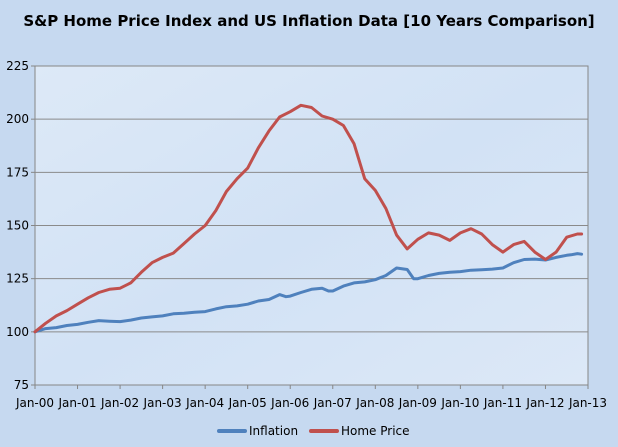 The height and width of the screenshot is (447, 618). Describe the element at coordinates (375, 431) in the screenshot. I see `legend-label-home-price: Home Price` at that location.